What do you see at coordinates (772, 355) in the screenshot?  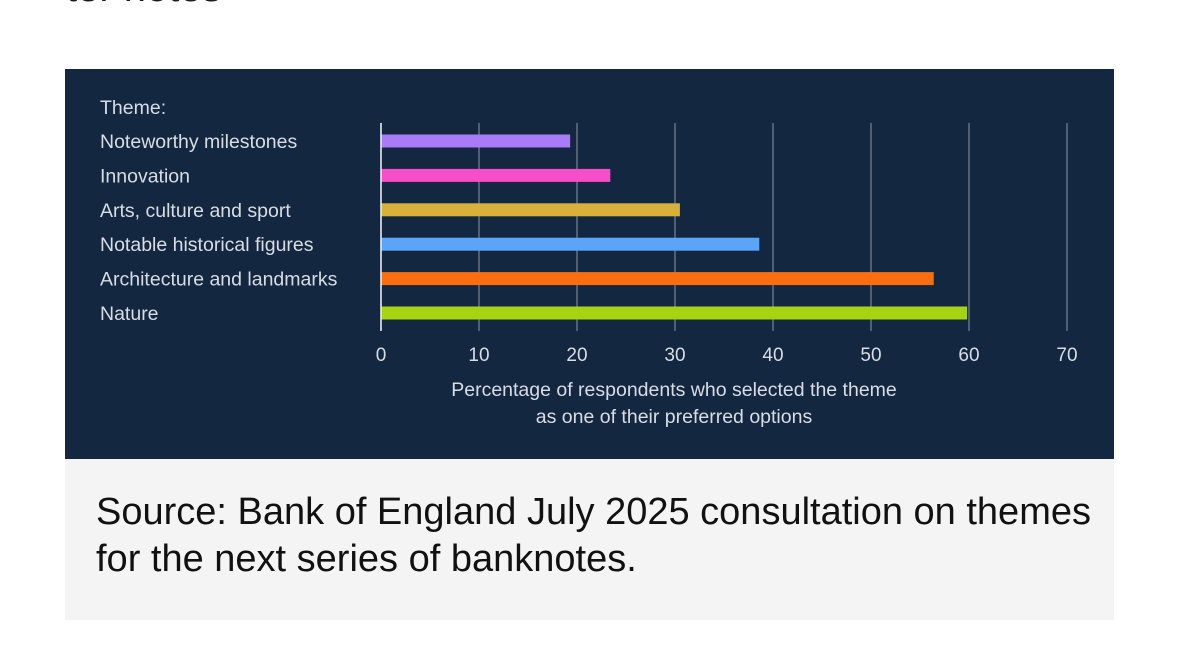 I see `x-tick-label: 40` at bounding box center [772, 355].